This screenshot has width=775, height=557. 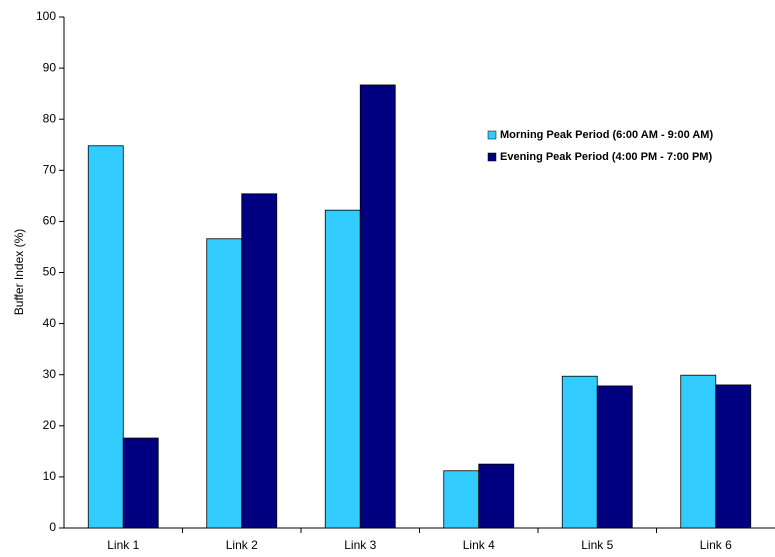 I want to click on legend-label: Evening Peak Period (4:00 PM - 7:00 PM), so click(x=606, y=157).